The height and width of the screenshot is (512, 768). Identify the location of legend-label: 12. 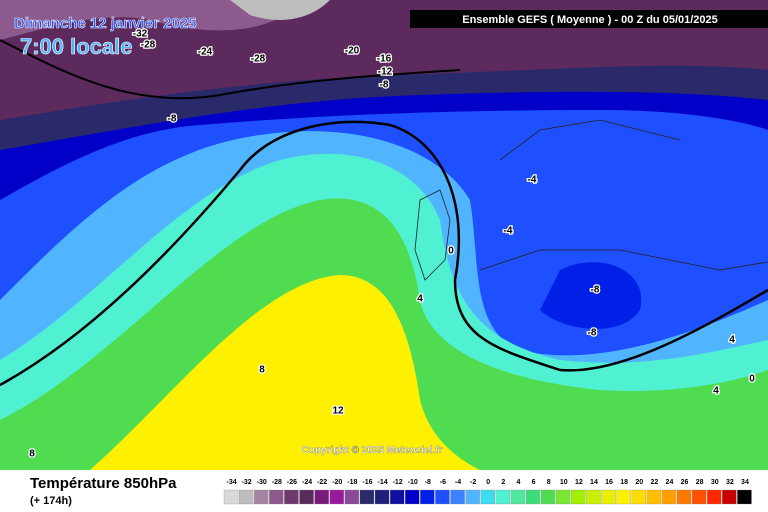
(579, 482).